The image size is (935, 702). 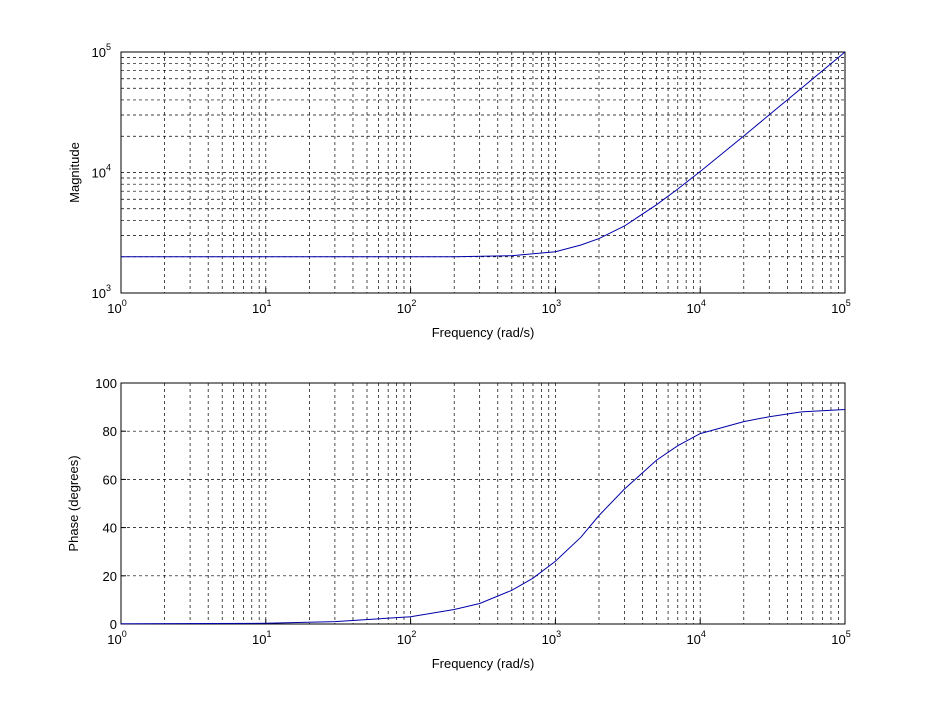 What do you see at coordinates (108, 288) in the screenshot?
I see `y-tick-exponent: 3` at bounding box center [108, 288].